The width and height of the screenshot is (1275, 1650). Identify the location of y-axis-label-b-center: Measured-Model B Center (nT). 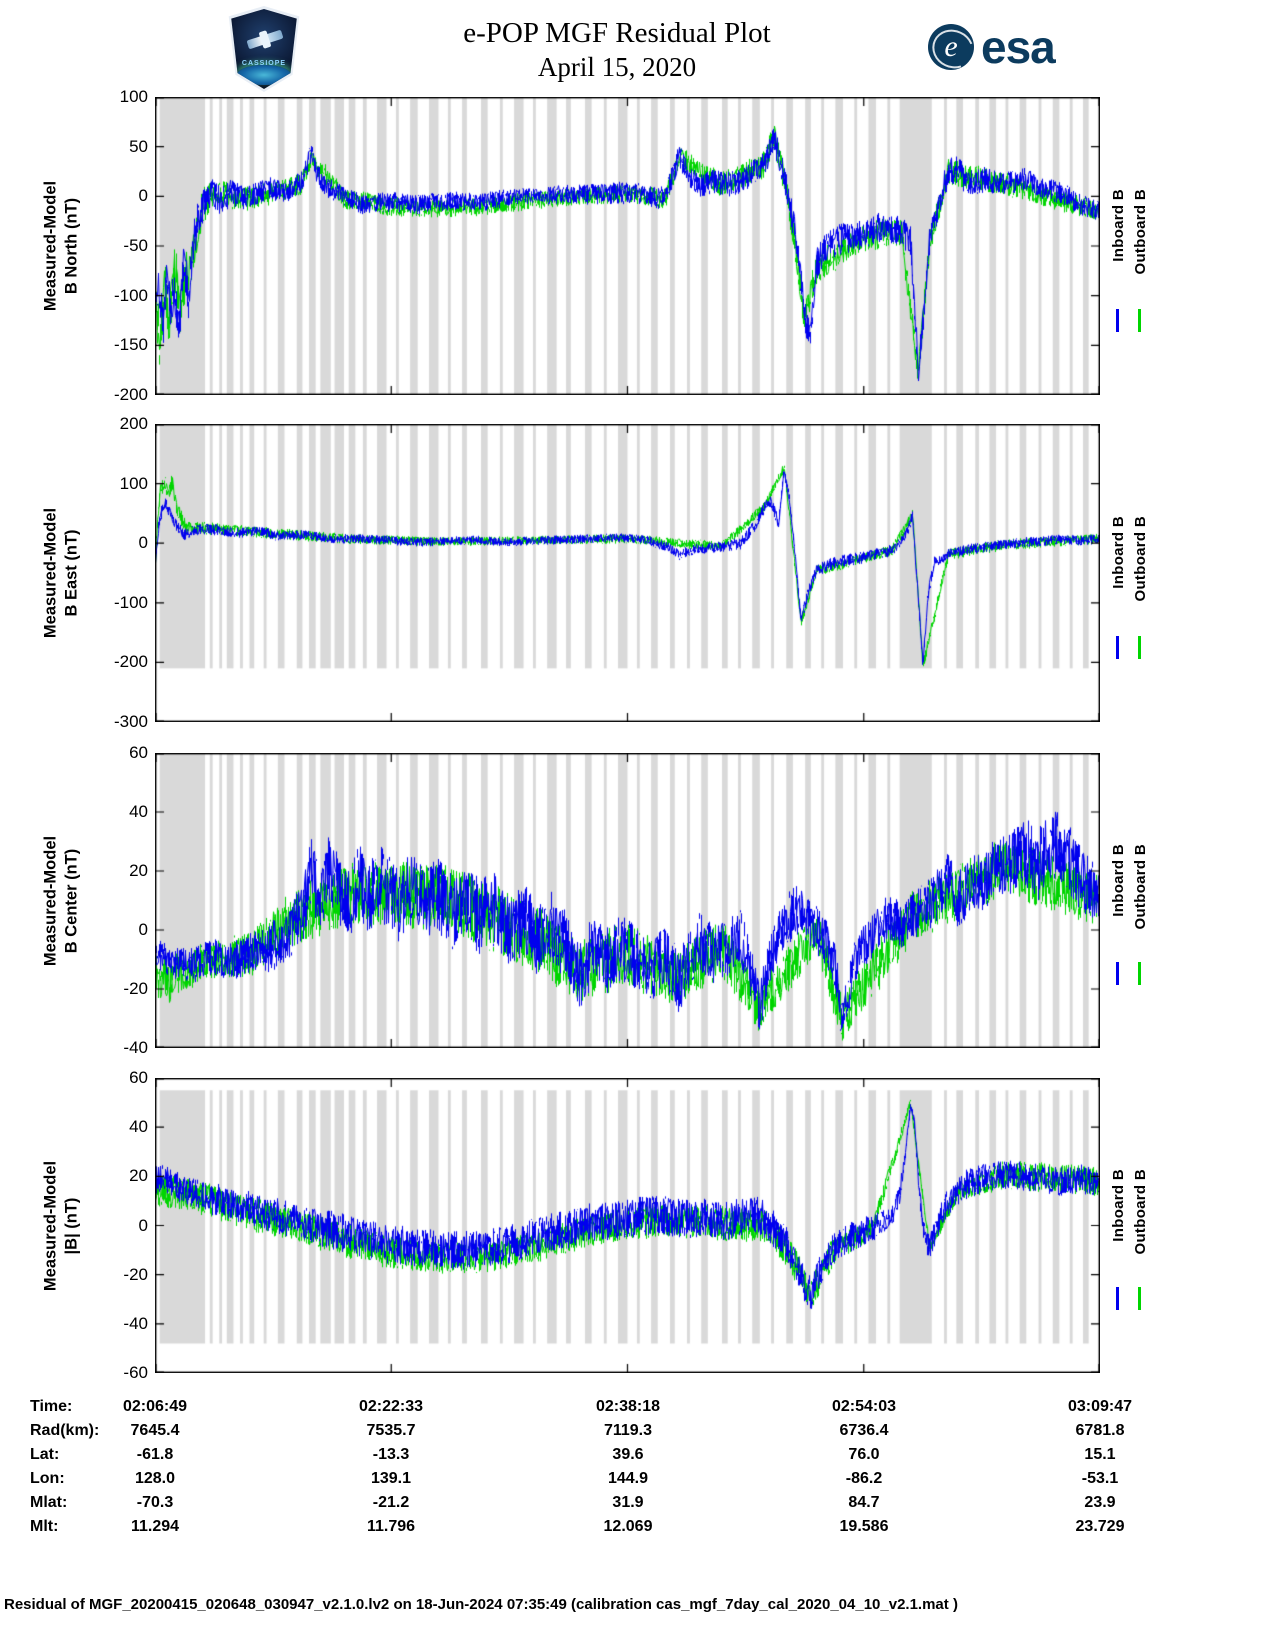
(62, 900).